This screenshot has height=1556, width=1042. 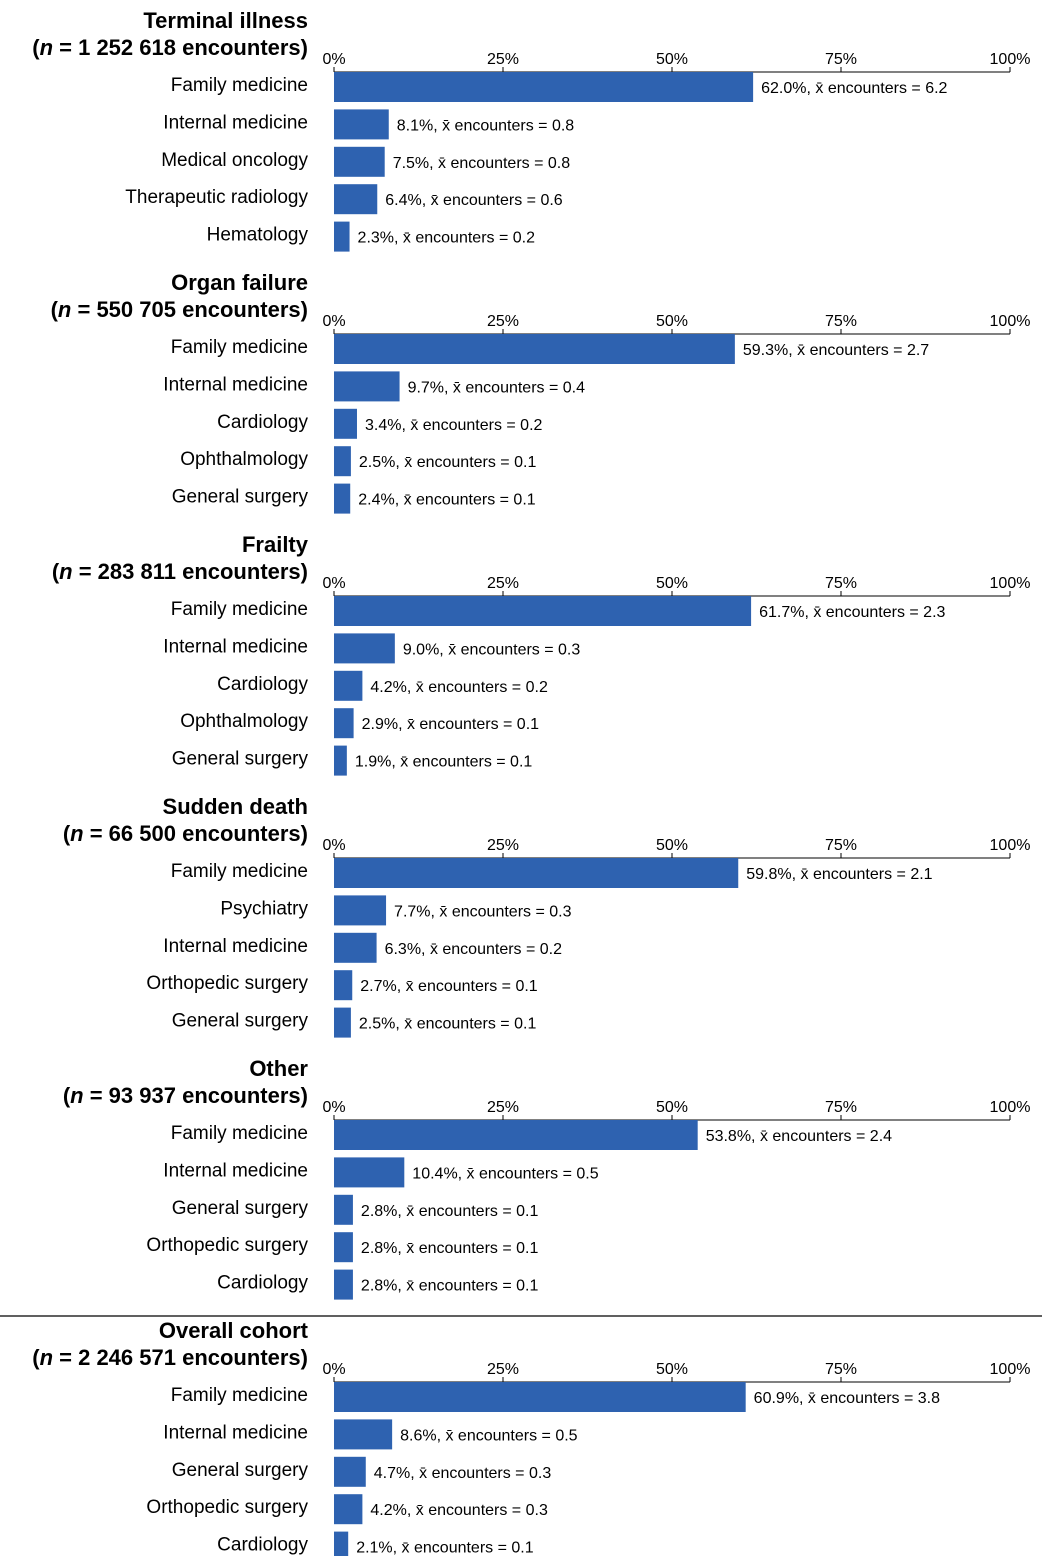 What do you see at coordinates (448, 1024) in the screenshot?
I see `bar-data-label: 2.5%, x̄ encounters = 0.1` at bounding box center [448, 1024].